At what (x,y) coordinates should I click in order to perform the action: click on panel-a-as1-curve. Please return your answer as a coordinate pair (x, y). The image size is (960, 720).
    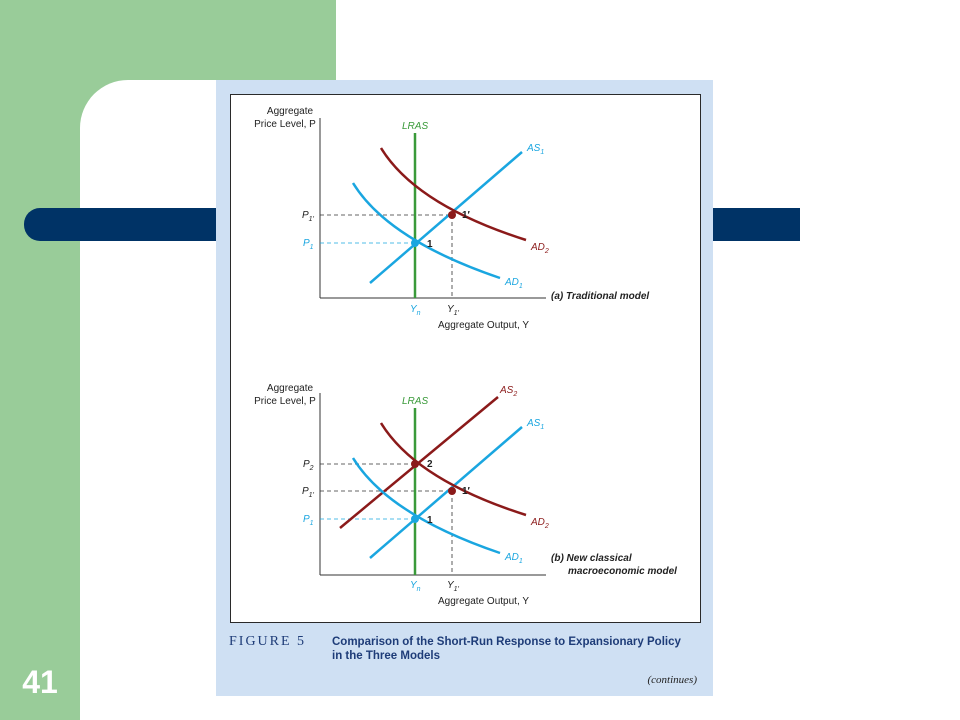
    Looking at the image, I should click on (446, 217).